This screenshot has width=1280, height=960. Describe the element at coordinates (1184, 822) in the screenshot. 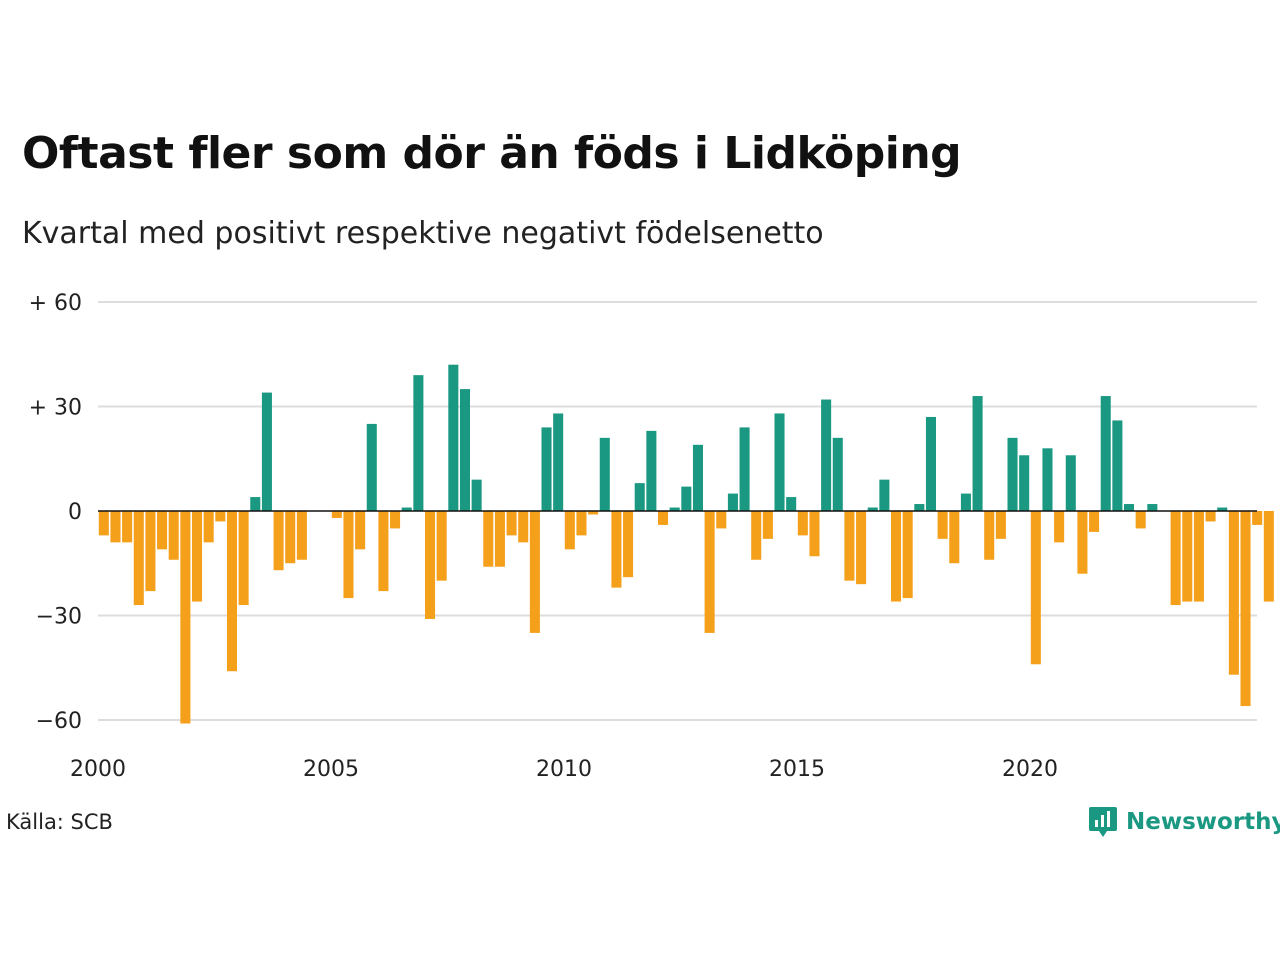

I see `newsworthy-logo: Newsworthy` at that location.